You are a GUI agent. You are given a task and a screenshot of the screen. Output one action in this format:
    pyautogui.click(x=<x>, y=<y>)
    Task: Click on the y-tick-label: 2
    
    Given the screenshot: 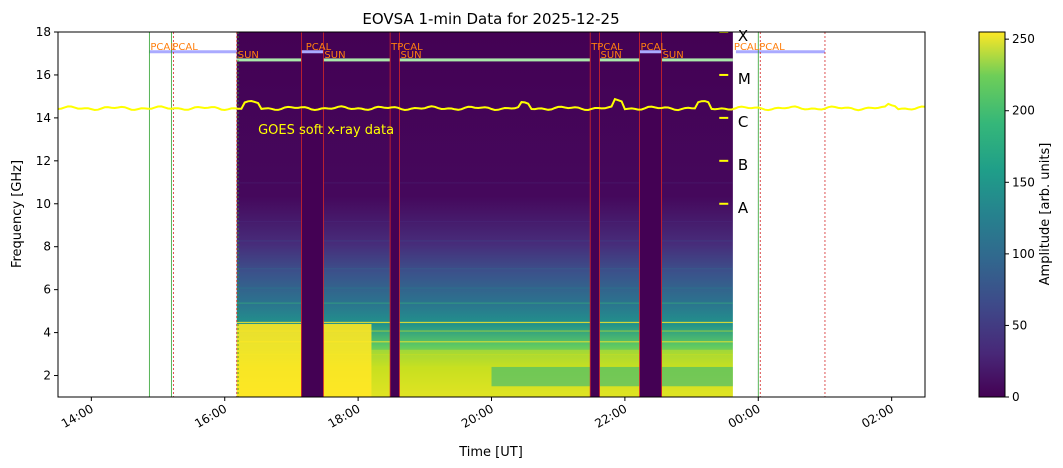 What is the action you would take?
    pyautogui.click(x=47, y=376)
    